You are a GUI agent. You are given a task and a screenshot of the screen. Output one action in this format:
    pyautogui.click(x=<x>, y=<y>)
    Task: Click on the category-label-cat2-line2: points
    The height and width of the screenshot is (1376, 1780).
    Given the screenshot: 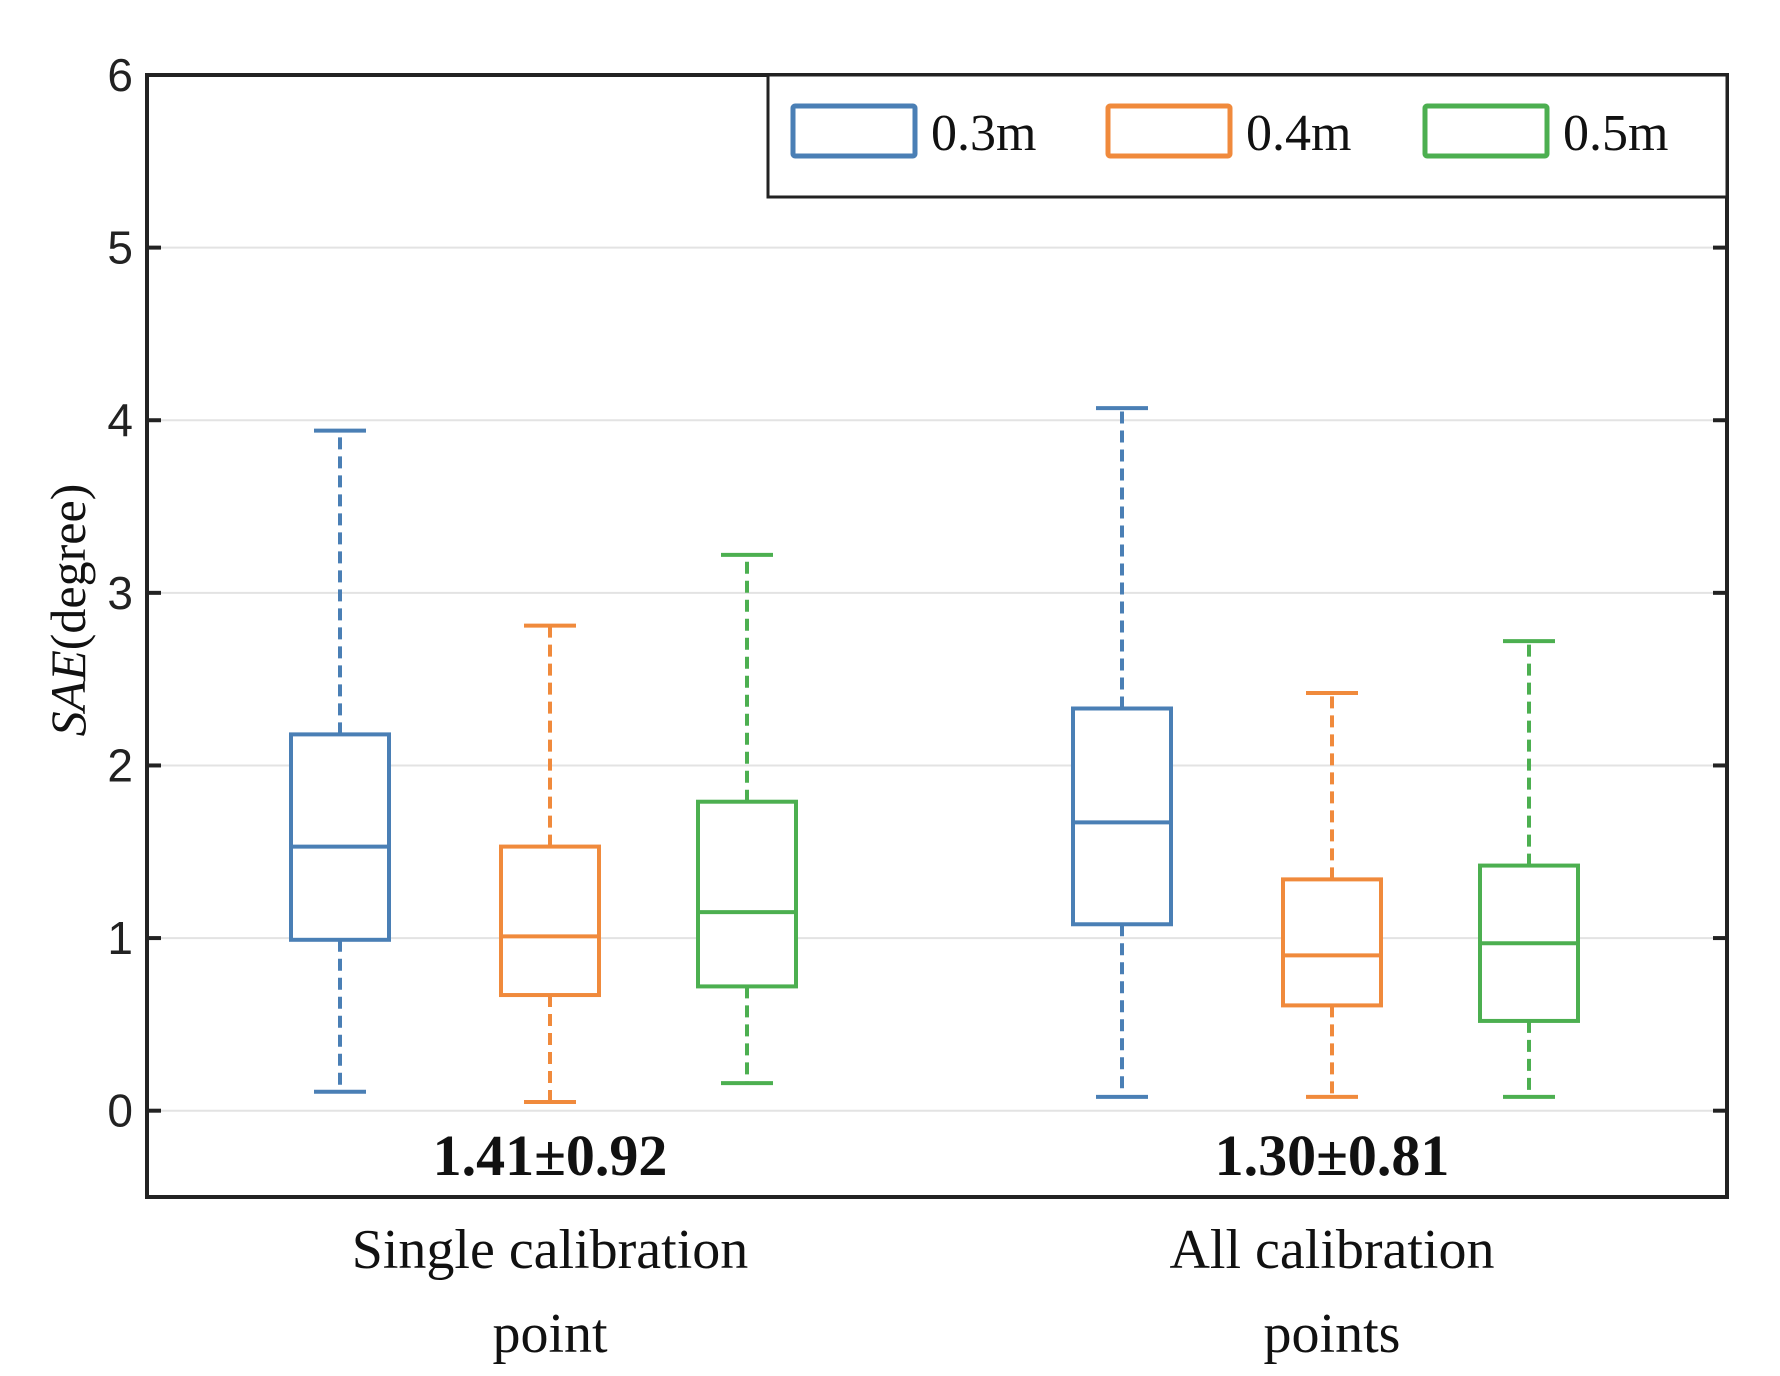 What is the action you would take?
    pyautogui.click(x=1332, y=1334)
    